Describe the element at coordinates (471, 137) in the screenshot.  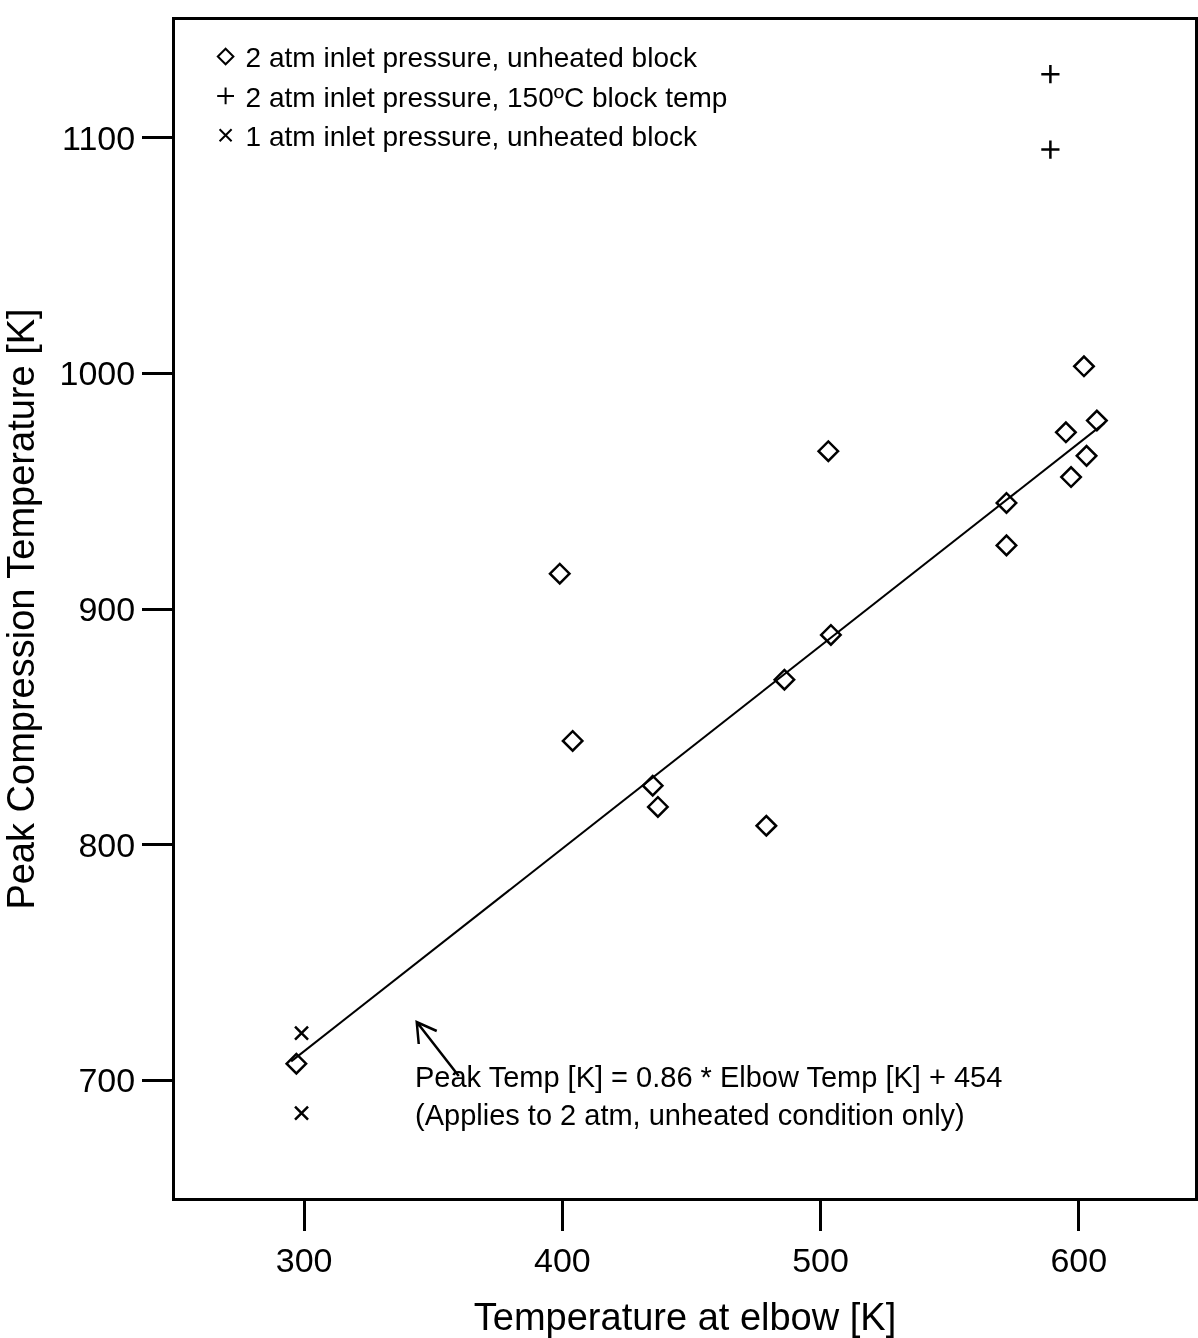
I see `legend-label: 1 atm inlet pressure, unheated block` at that location.